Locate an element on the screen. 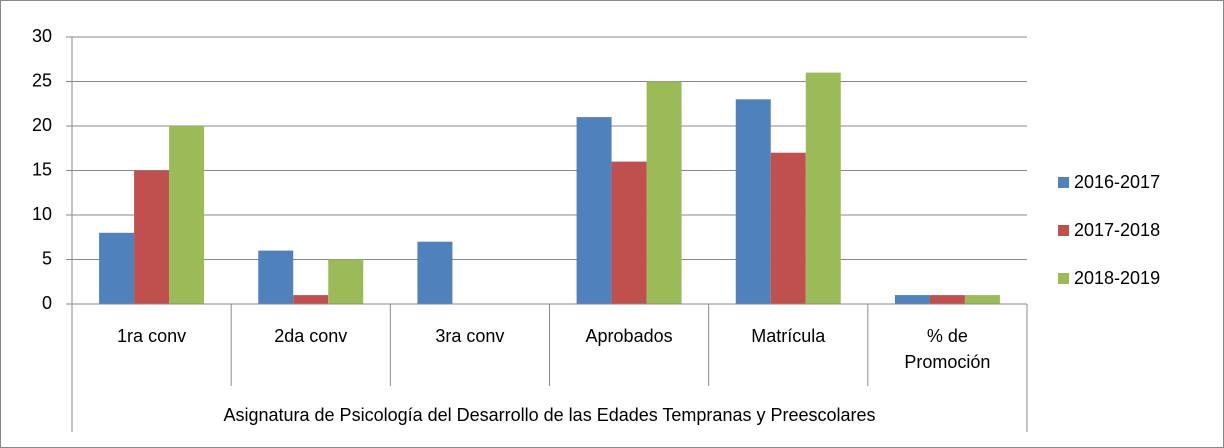 The height and width of the screenshot is (448, 1224). y-tick-label: 25 is located at coordinates (42, 80).